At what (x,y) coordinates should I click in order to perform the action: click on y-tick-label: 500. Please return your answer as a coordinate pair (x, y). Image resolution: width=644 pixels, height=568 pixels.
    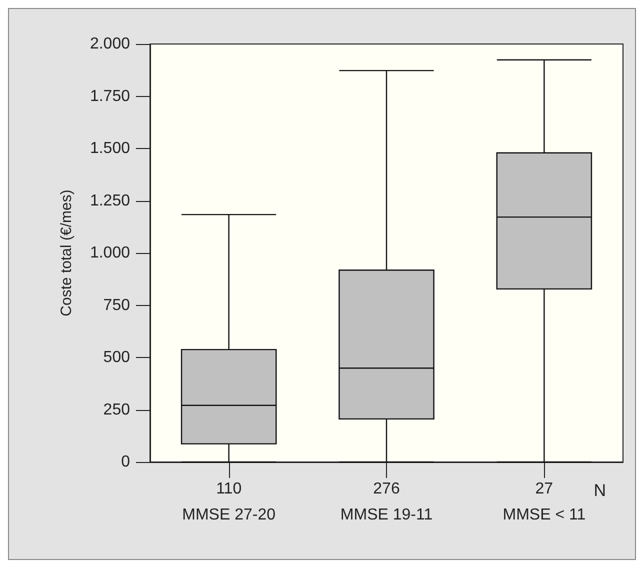
    Looking at the image, I should click on (116, 357).